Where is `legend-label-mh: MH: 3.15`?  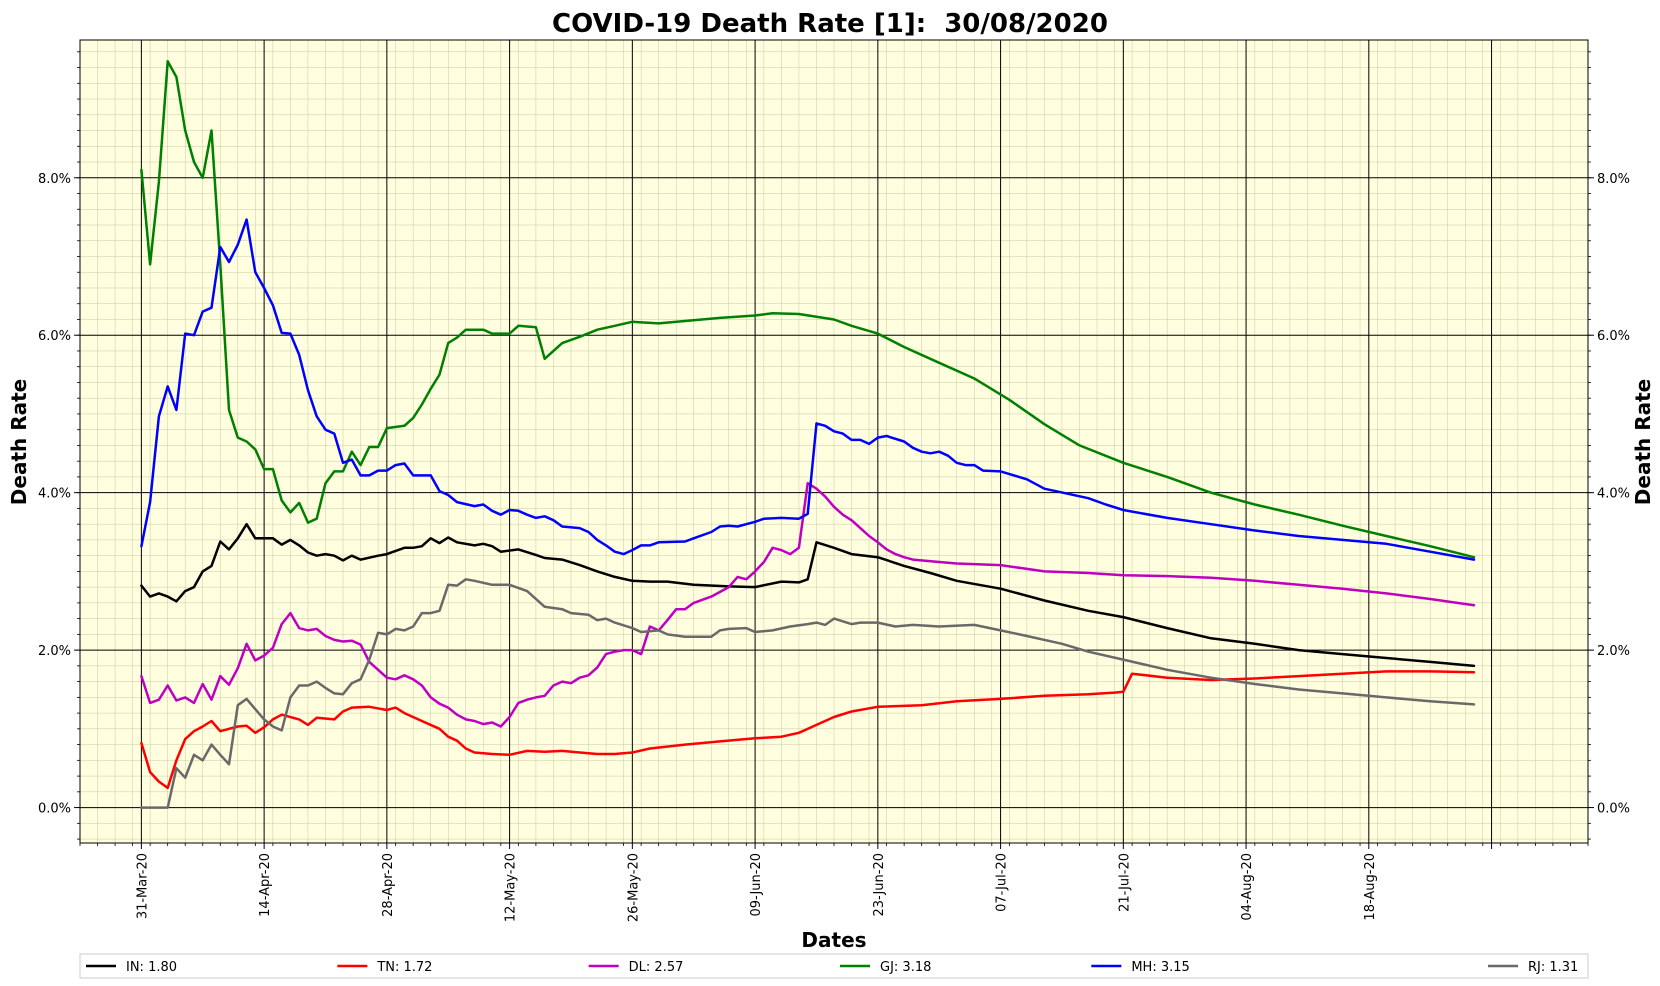
legend-label-mh: MH: 3.15 is located at coordinates (1160, 967).